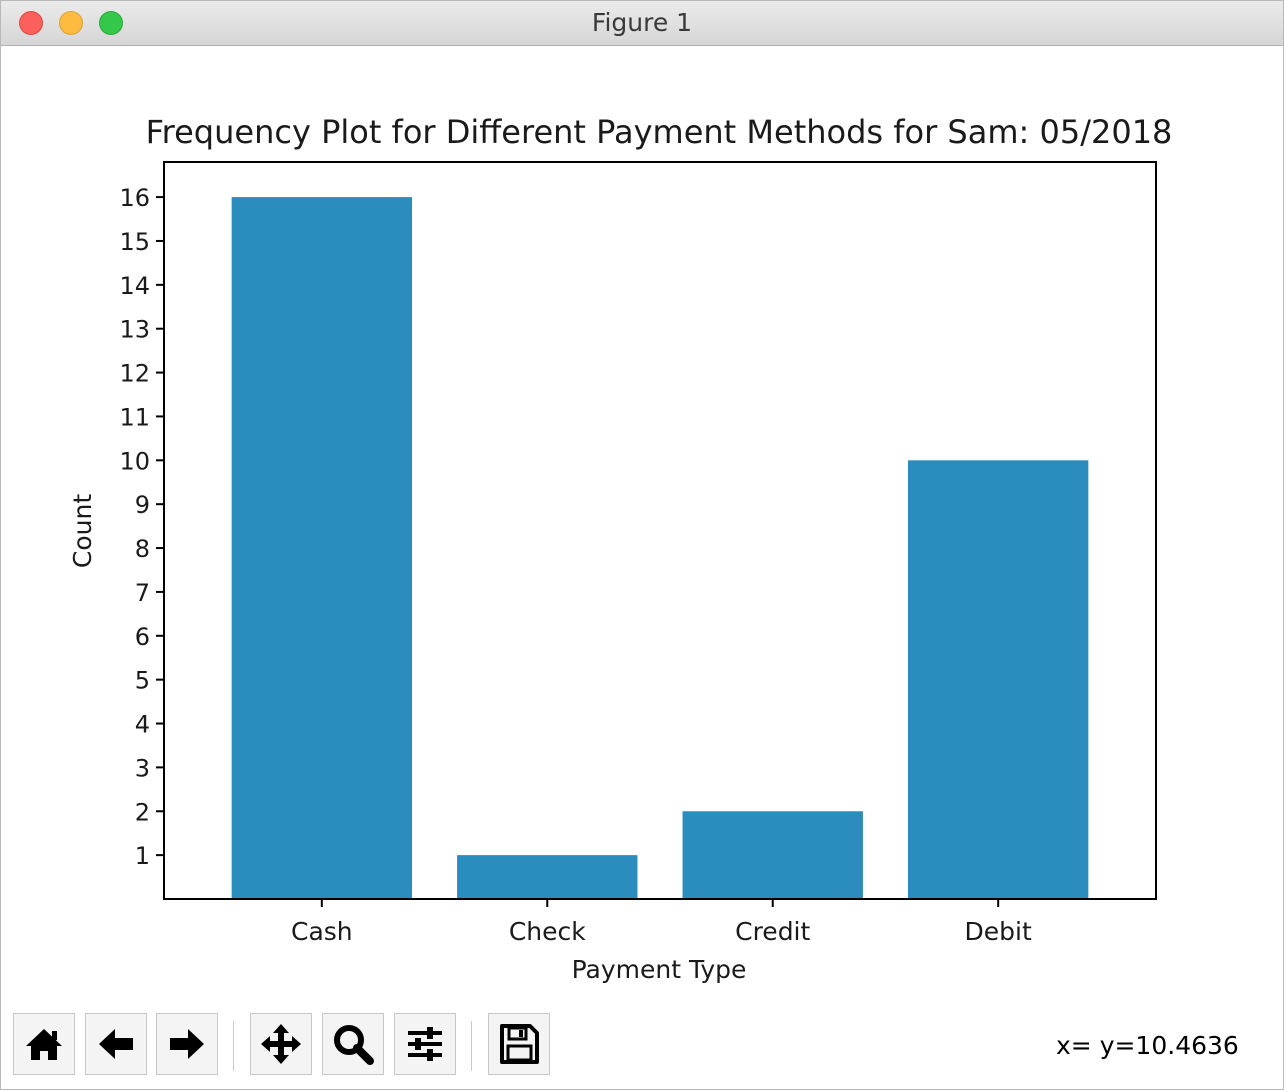 This screenshot has width=1284, height=1090. I want to click on y-tick-label: 12, so click(134, 374).